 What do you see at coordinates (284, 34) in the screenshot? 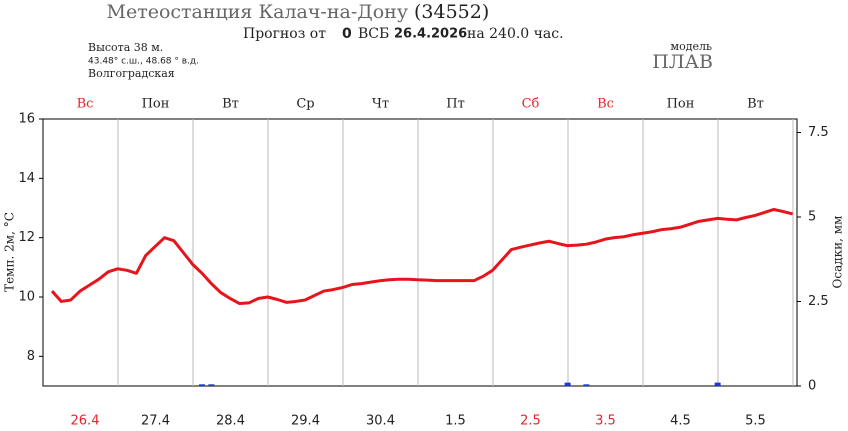
I see `subtitle-part: Прогноз от` at bounding box center [284, 34].